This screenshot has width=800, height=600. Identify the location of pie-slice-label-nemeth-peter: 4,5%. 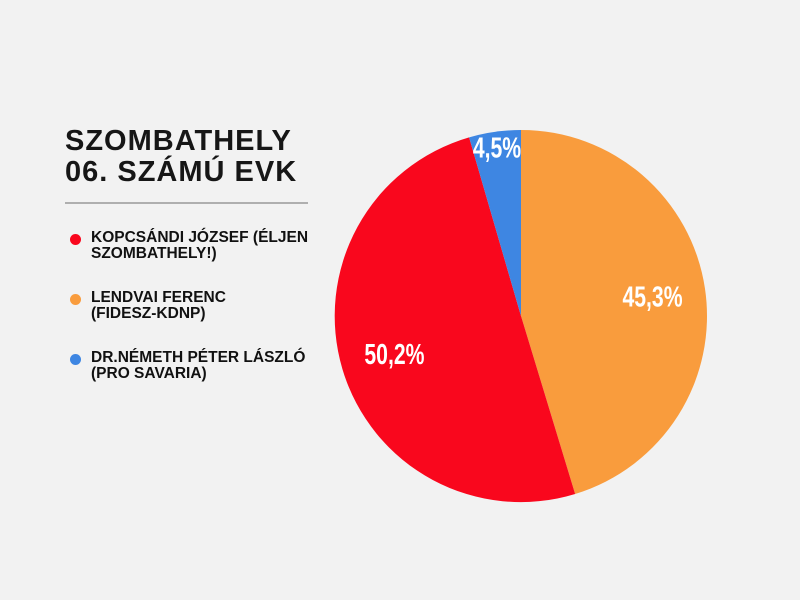
(497, 149).